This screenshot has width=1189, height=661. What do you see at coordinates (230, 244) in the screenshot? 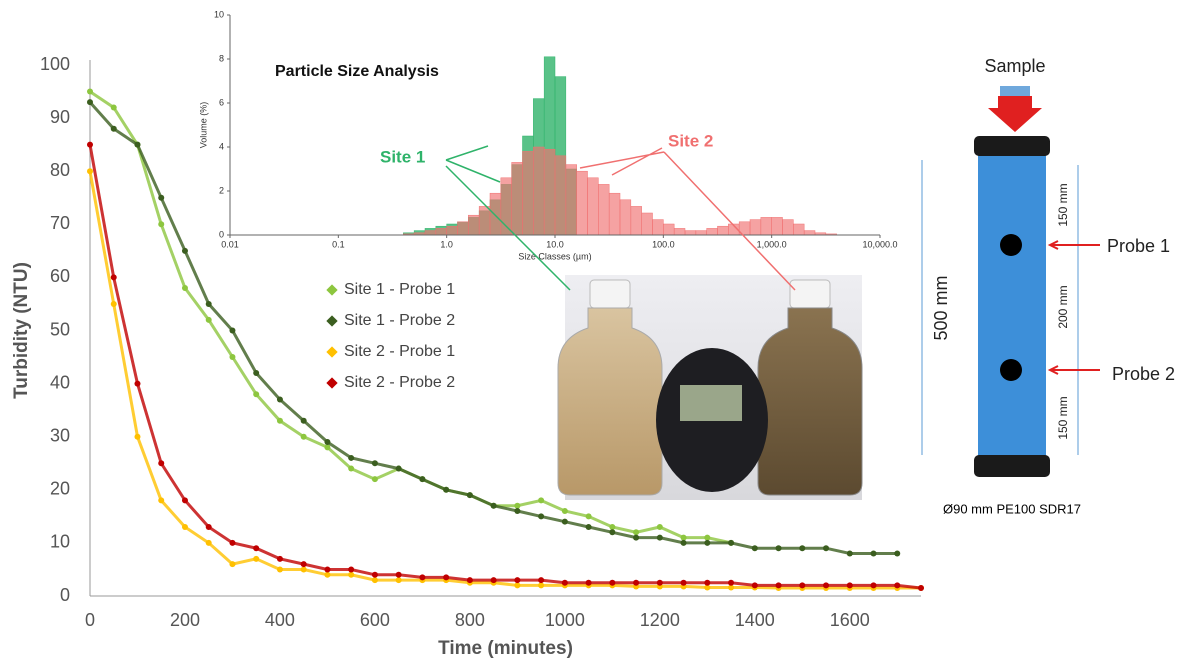
I see `x-tick-label: 0.01` at bounding box center [230, 244].